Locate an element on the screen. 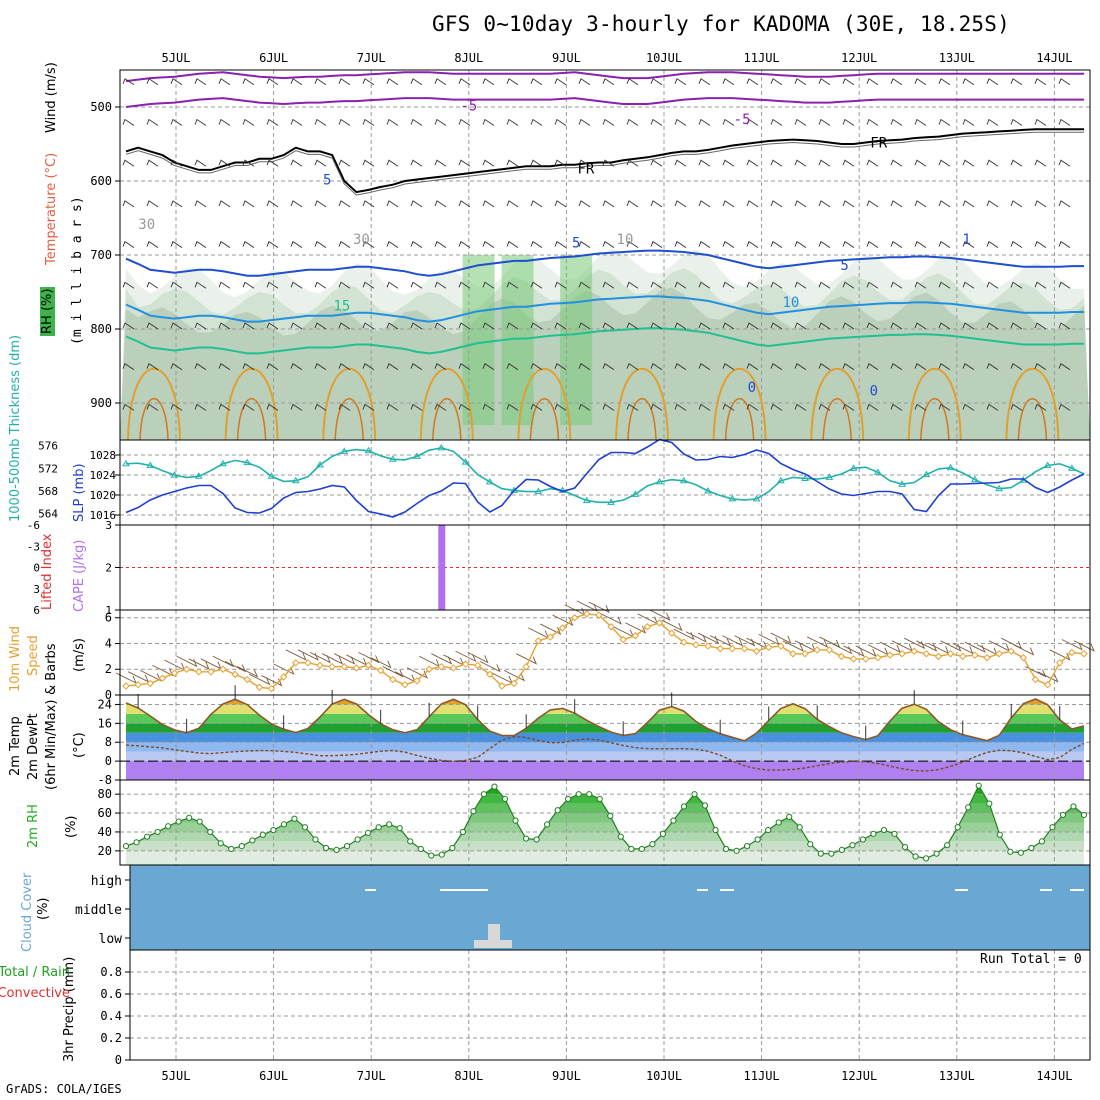 Image resolution: width=1100 pixels, height=1100 pixels. temp2m-tick-label: 0 is located at coordinates (108, 761).